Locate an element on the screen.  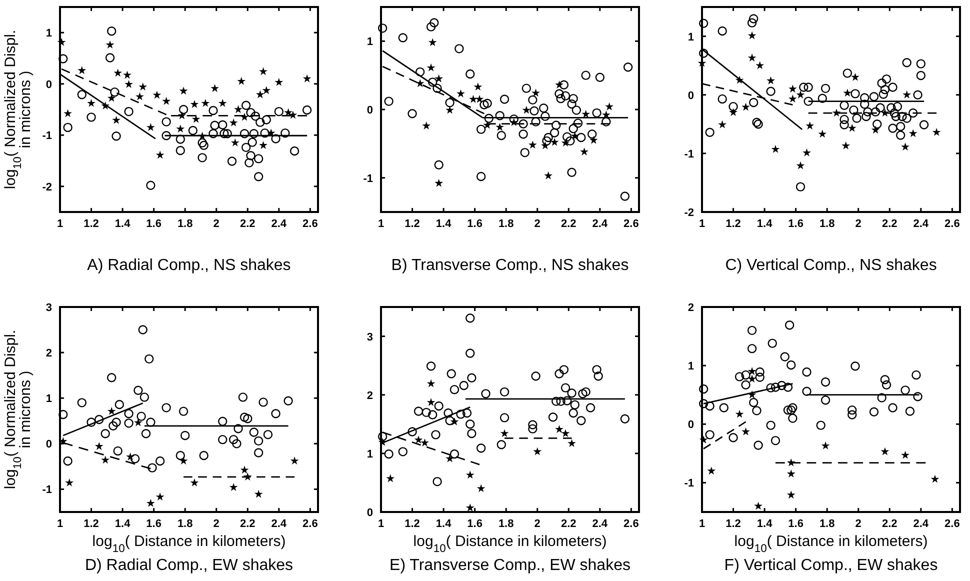
text: F) Vertical Comp., EW shakes is located at coordinates (831, 565).